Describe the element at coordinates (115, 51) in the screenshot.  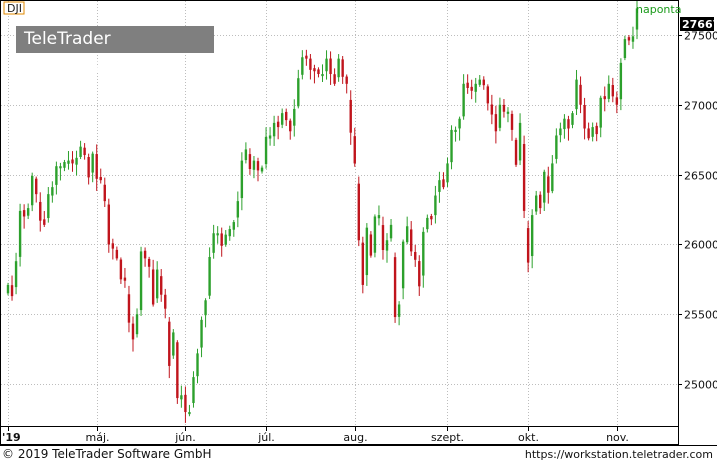
I see `teletrader-watermark: TeleTrader WorkStation` at that location.